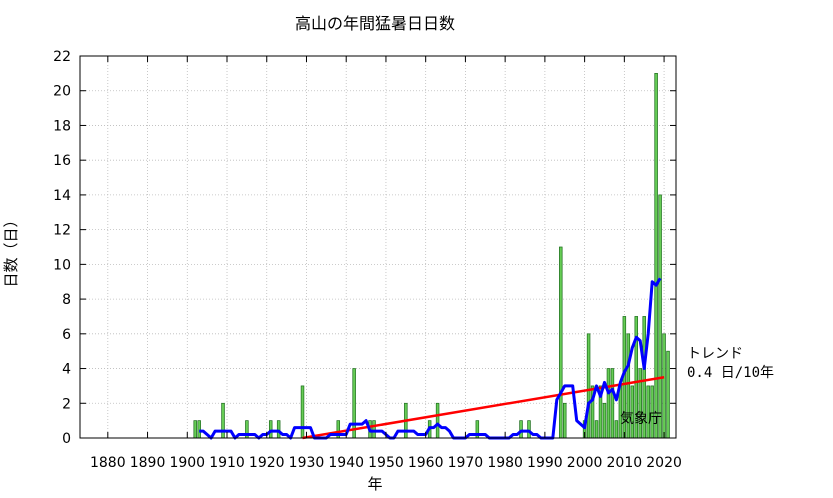  I want to click on y-tick-label-12: 12, so click(62, 231).